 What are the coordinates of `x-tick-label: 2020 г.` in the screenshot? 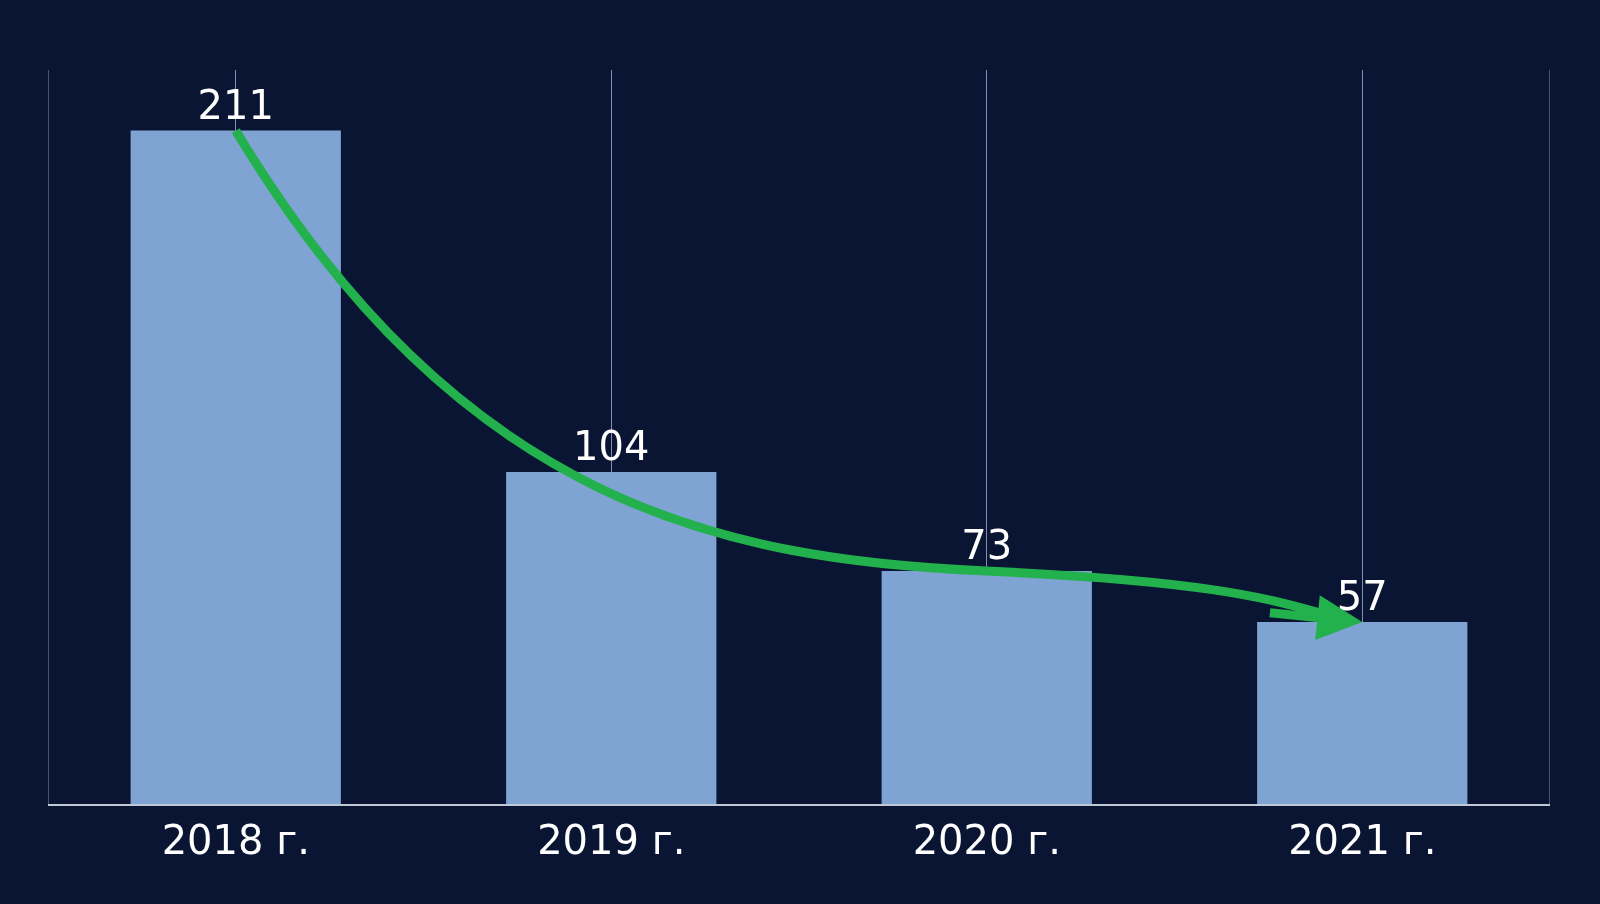 It's located at (986, 840).